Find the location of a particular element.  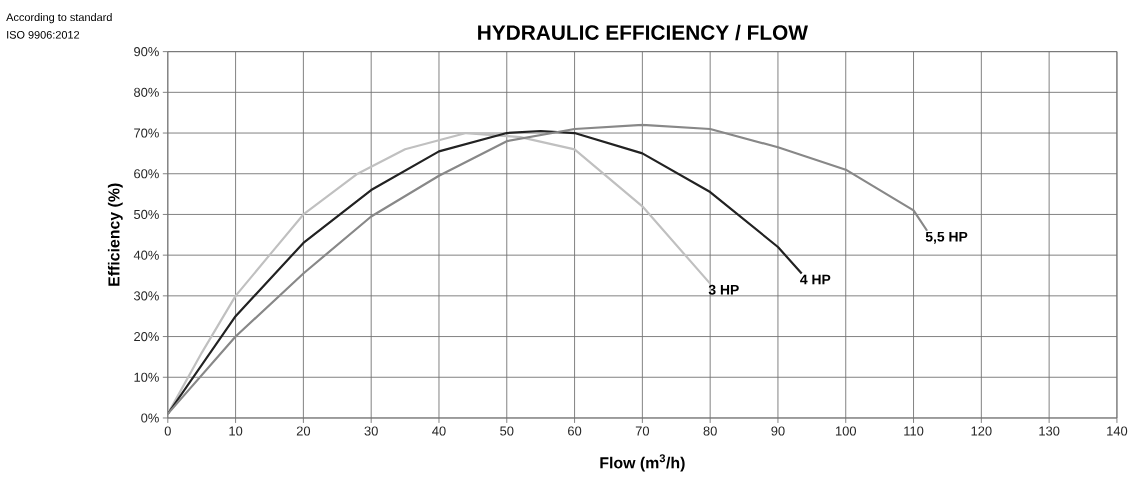

x-axis-title: Flow (m$^{3}$/h) is located at coordinates (642, 463).